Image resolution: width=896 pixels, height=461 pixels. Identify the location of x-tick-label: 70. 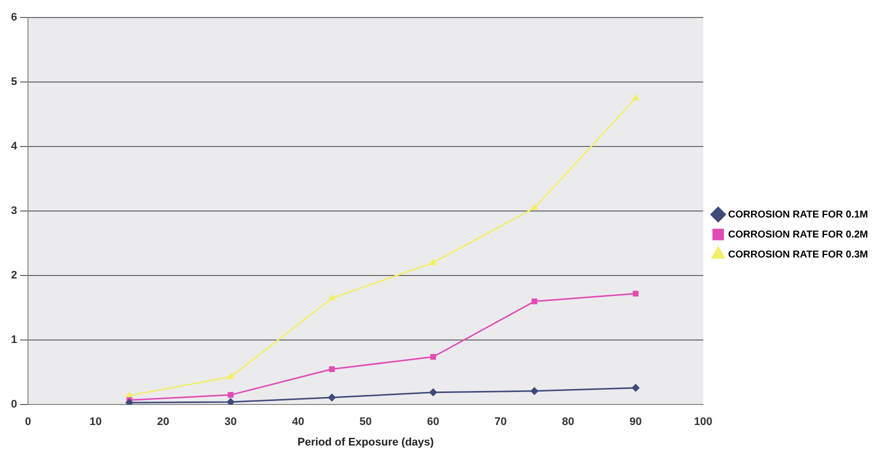
(500, 422).